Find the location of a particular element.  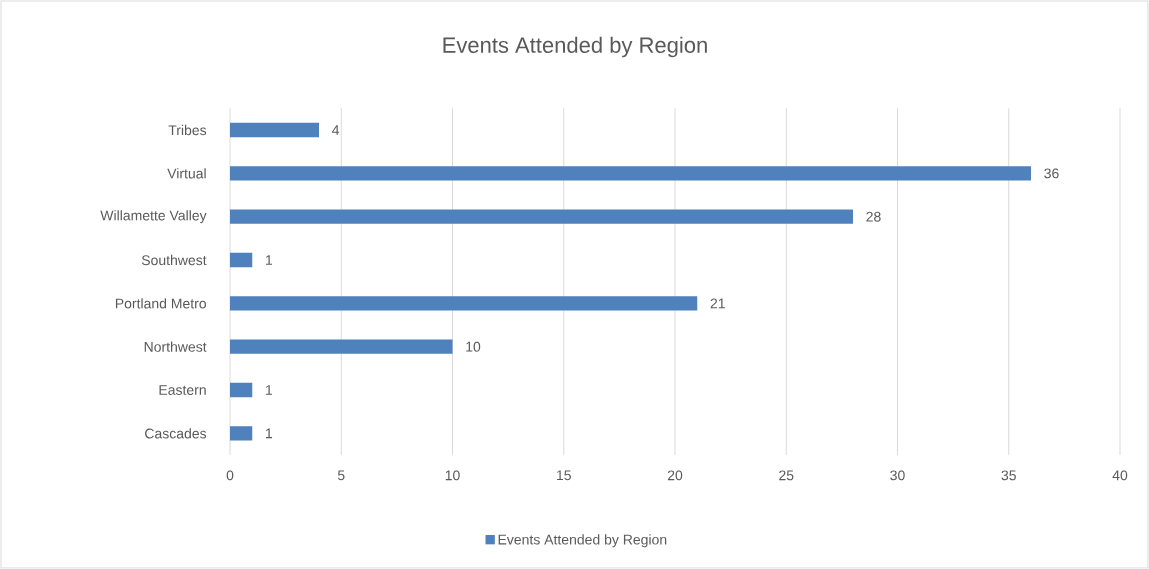

y-tick-label: Tribes is located at coordinates (187, 130).